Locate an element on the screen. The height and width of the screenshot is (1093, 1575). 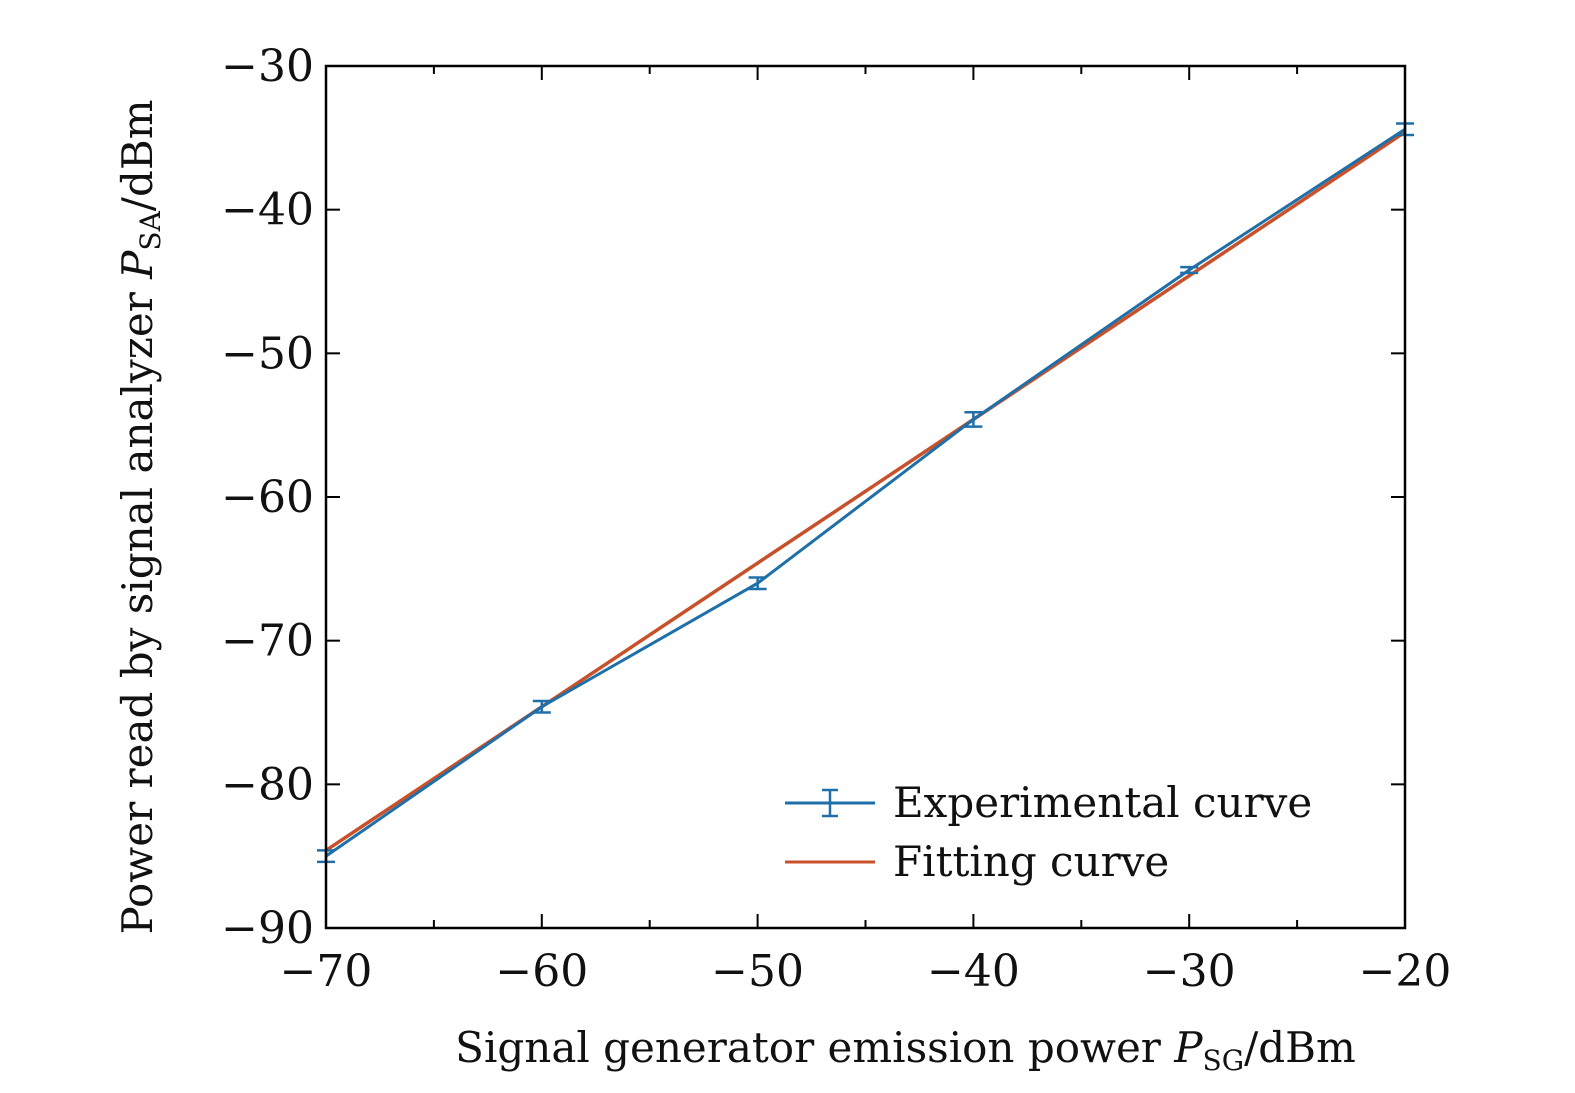
legend: Experimental curve Fitting curve is located at coordinates (1048, 832).